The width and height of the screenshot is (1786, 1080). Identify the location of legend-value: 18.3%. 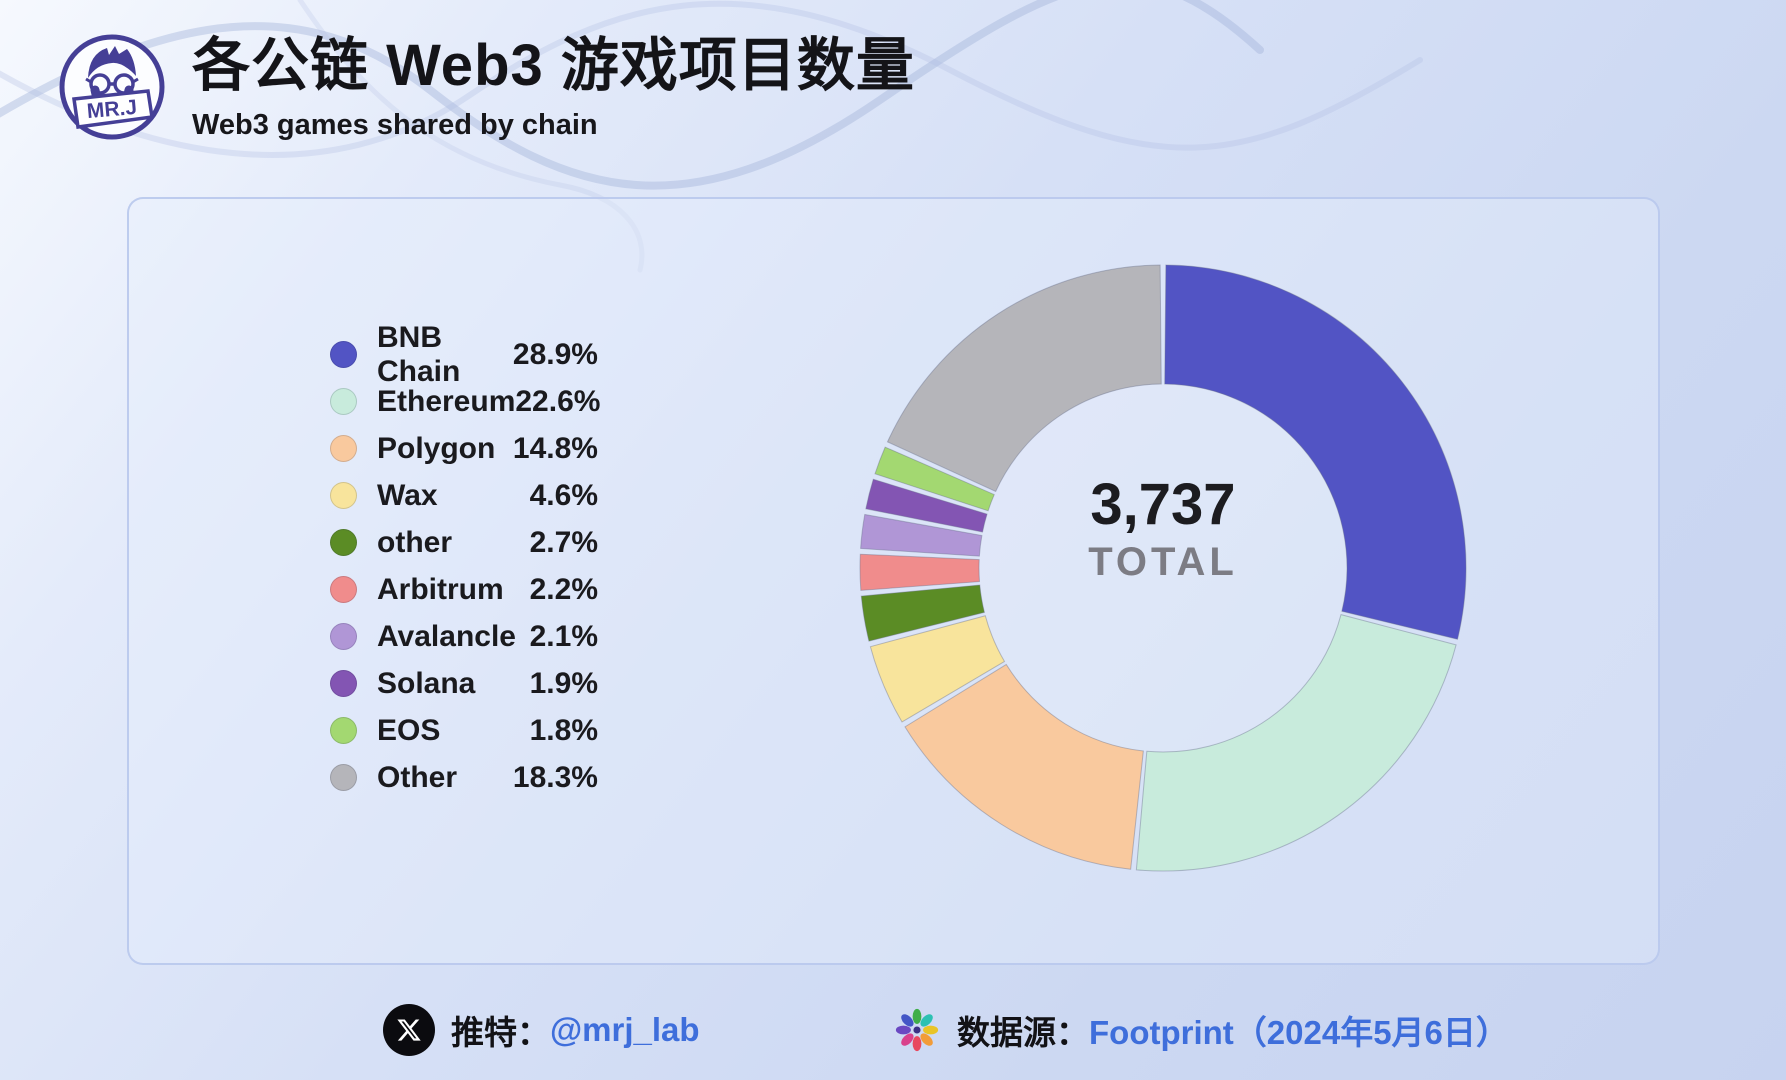
(555, 777).